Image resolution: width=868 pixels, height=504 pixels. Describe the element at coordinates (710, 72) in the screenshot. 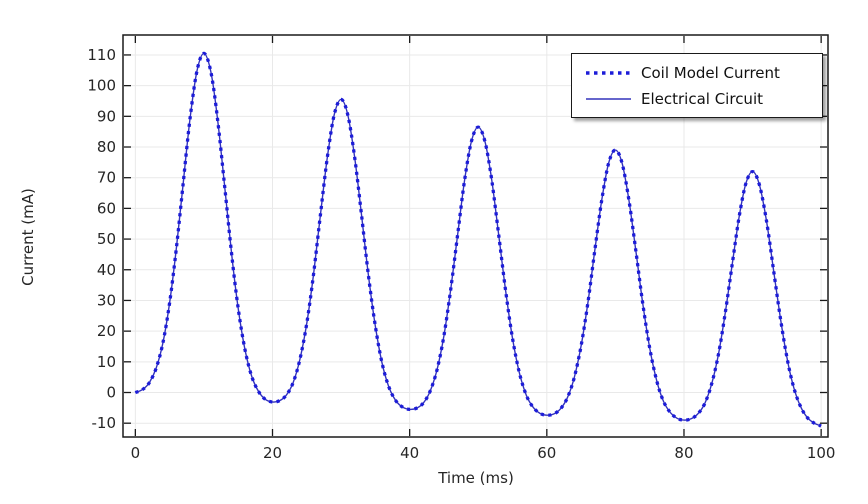

I see `legend-label: Coil Model Current` at that location.